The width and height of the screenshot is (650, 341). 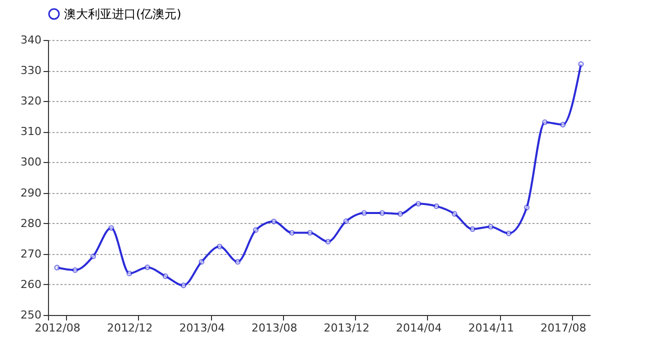 I want to click on y-tick-label: 280, so click(x=31, y=223).